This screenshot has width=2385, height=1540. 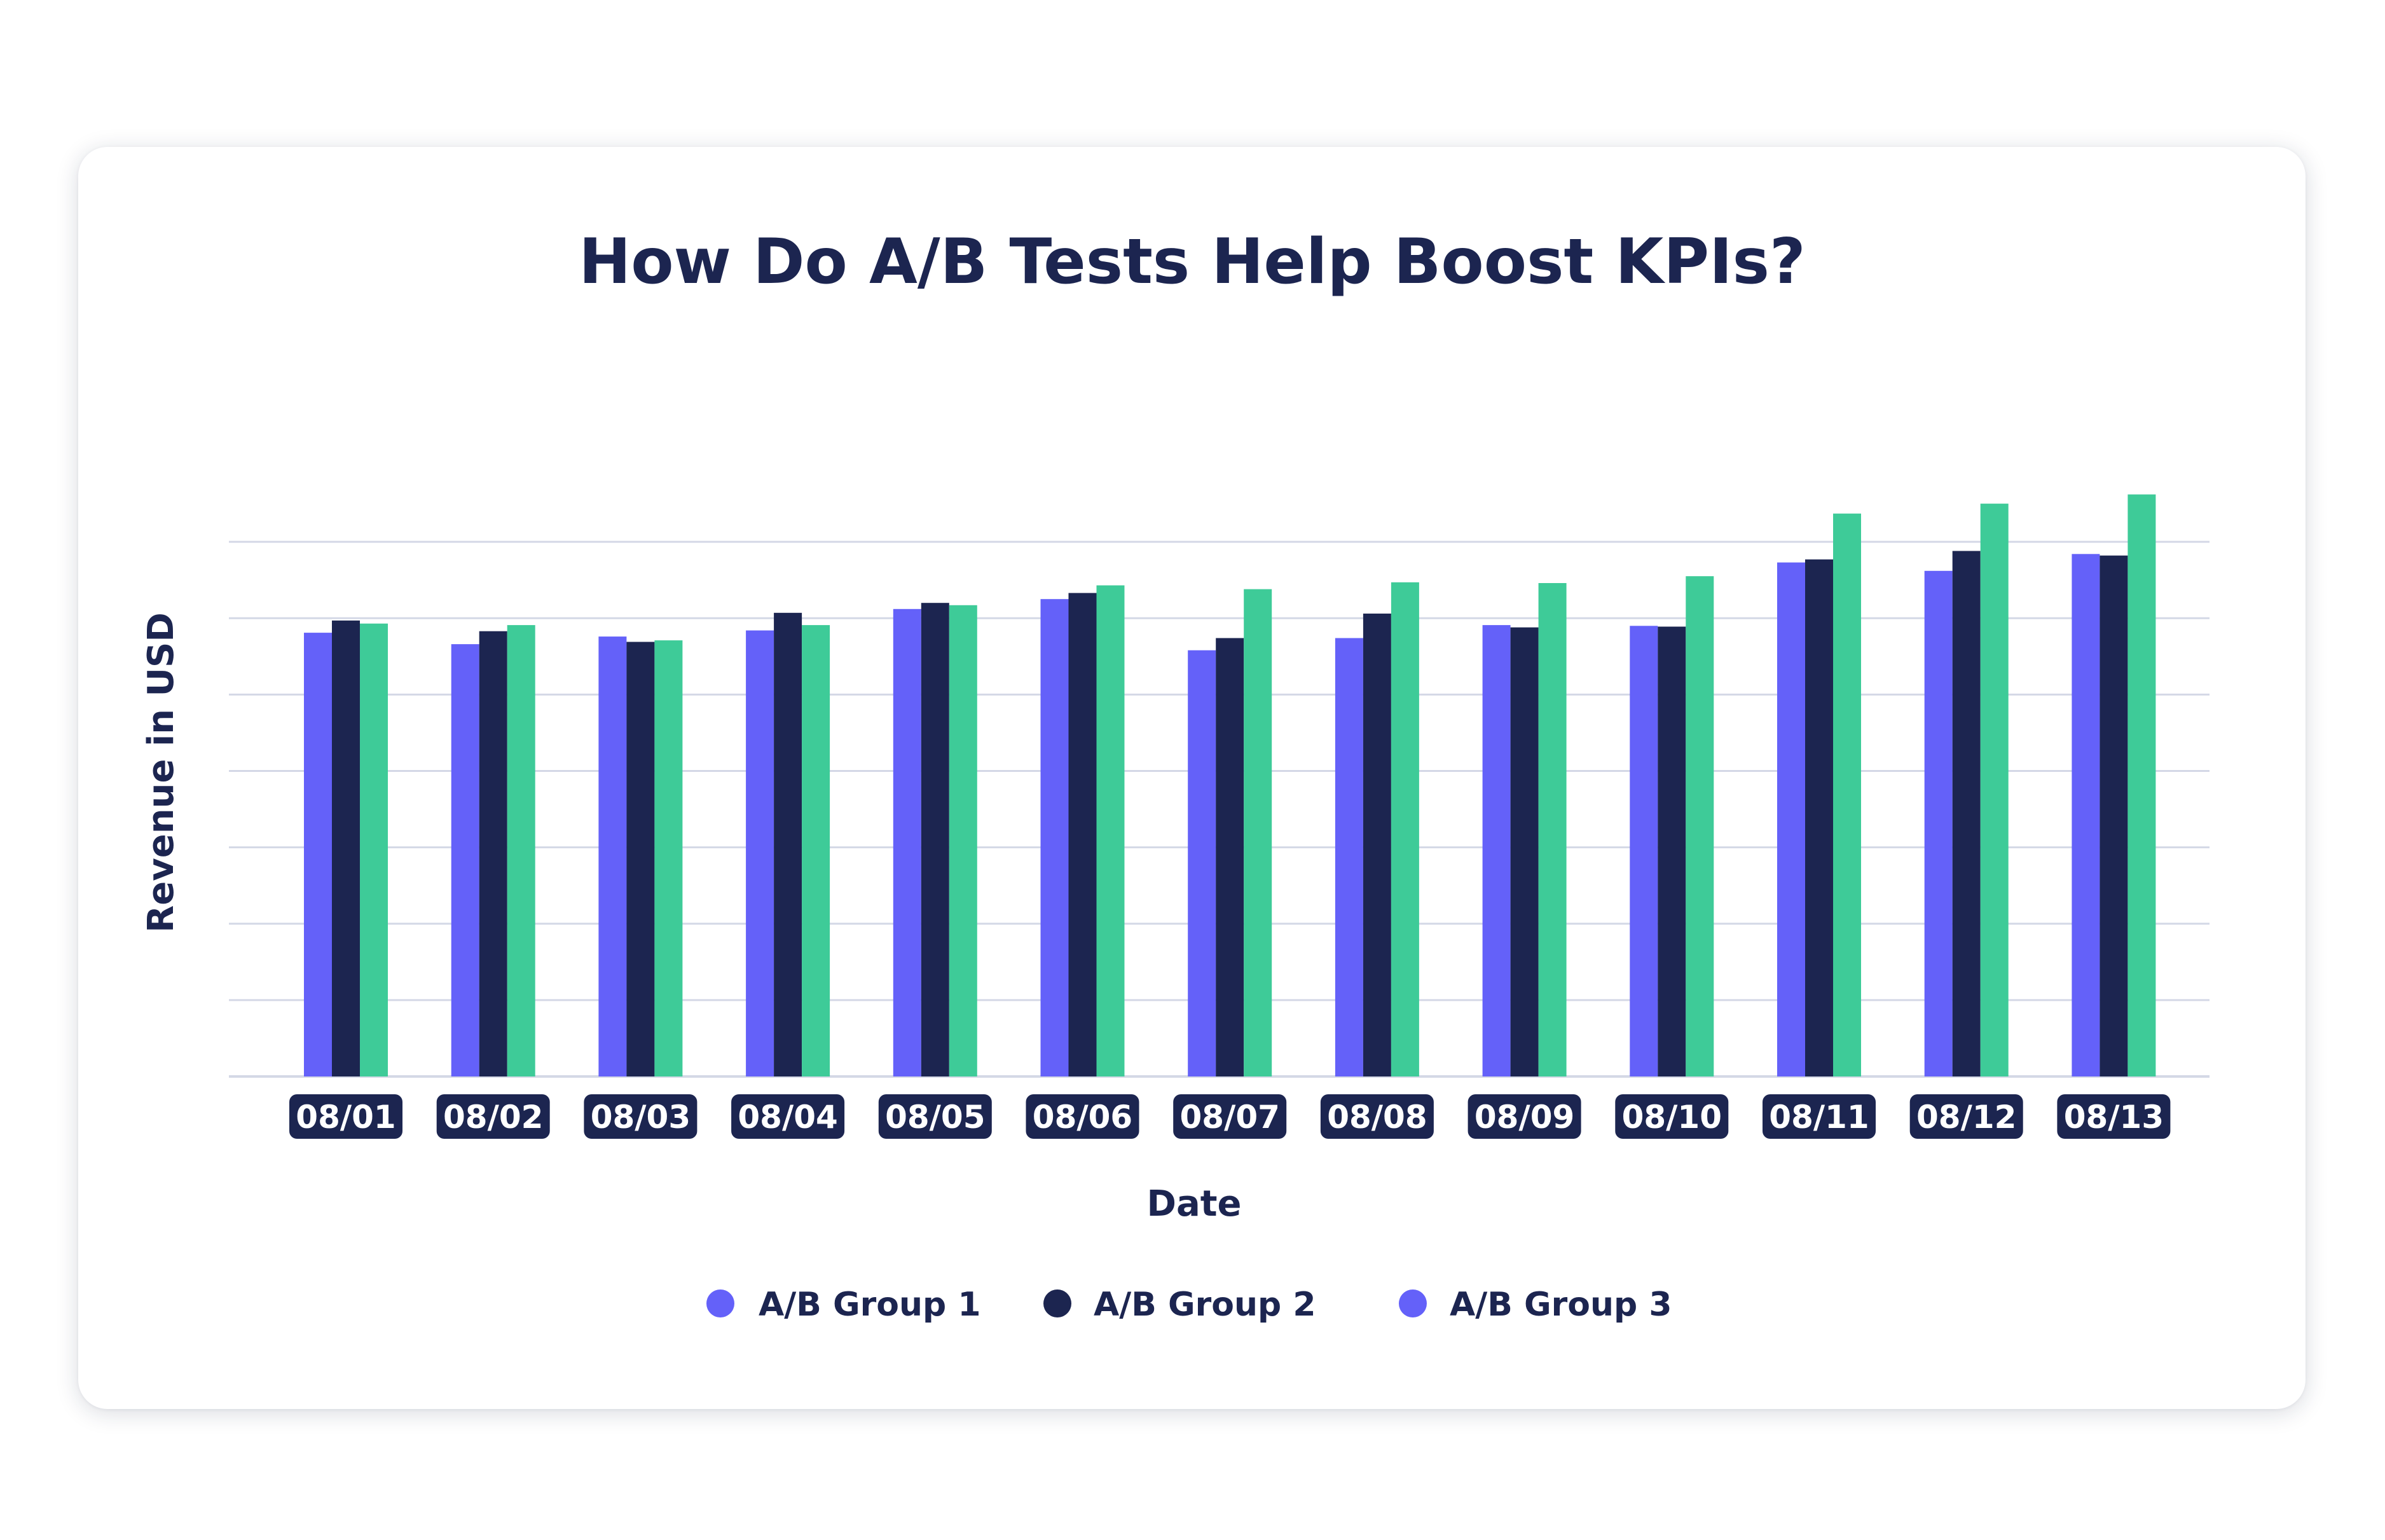 I want to click on x-tick-label: 08/03, so click(x=641, y=1117).